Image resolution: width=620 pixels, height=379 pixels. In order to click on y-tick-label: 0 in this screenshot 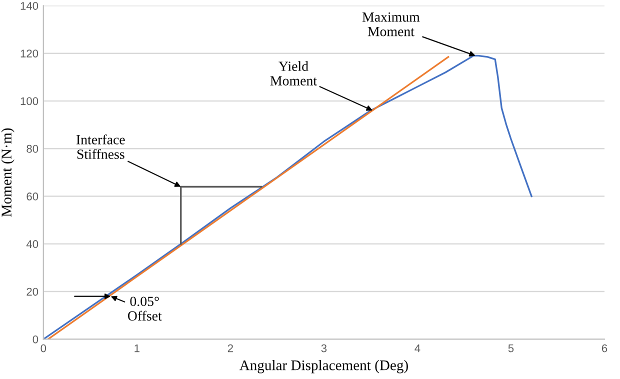, I will do `click(35, 339)`.